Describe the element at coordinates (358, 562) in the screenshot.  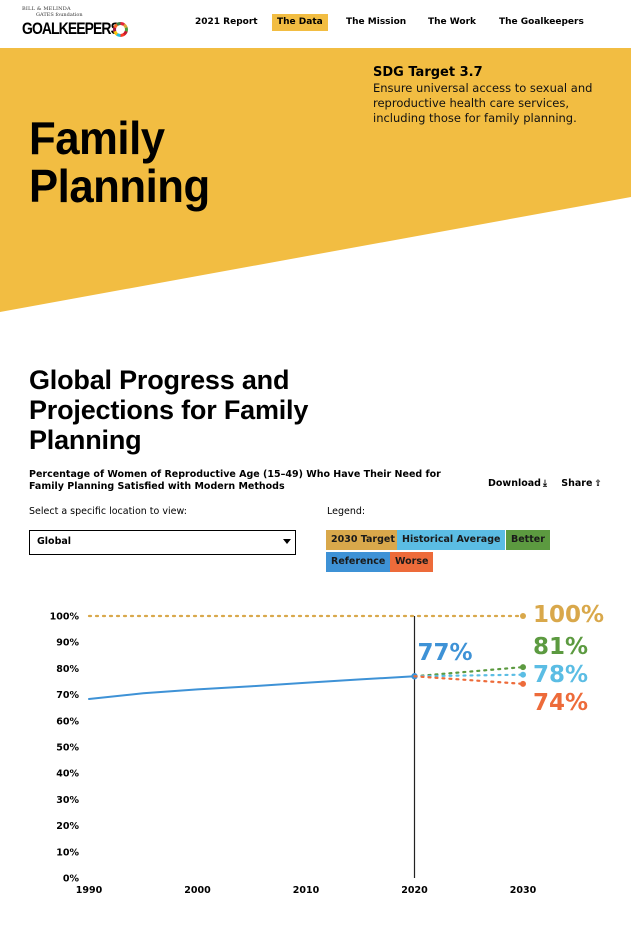
I see `legend-chip-reference: Reference` at that location.